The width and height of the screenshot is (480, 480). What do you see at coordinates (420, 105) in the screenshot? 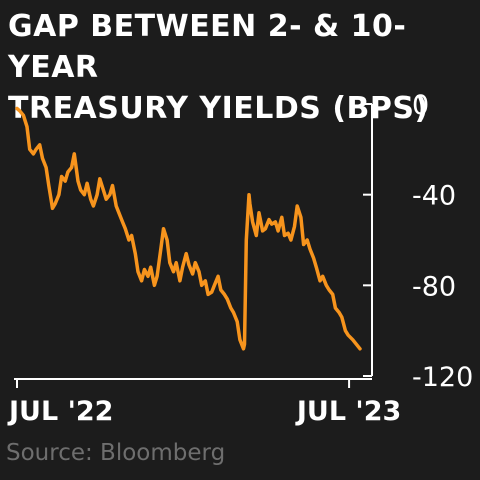
I see `y-tick-label: 0` at bounding box center [420, 105].